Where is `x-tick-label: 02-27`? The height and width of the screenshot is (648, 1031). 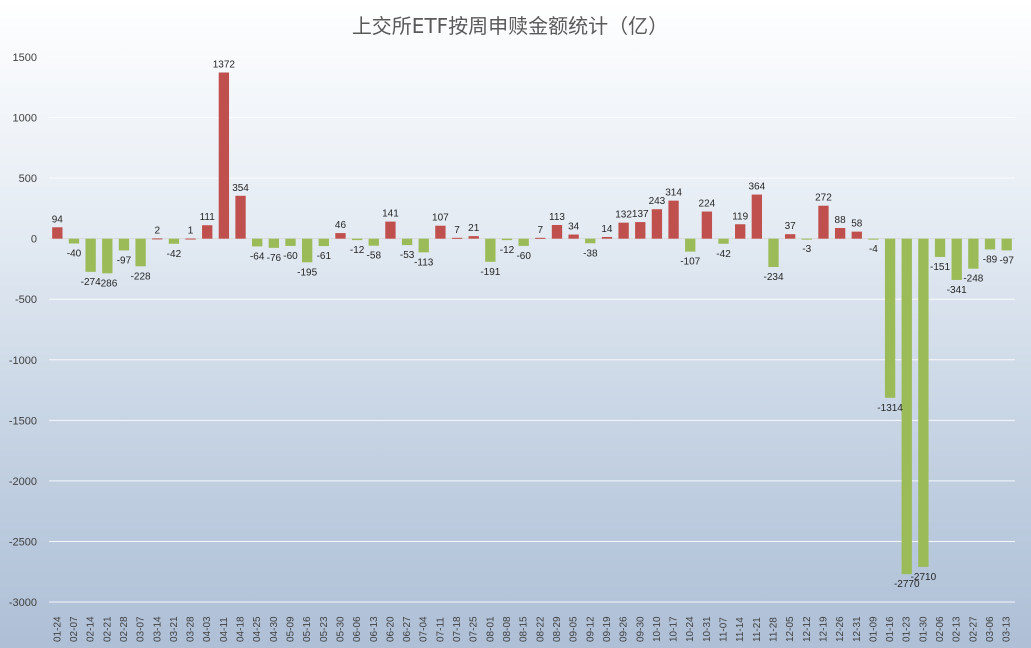
x-tick-label: 02-27 is located at coordinates (973, 629).